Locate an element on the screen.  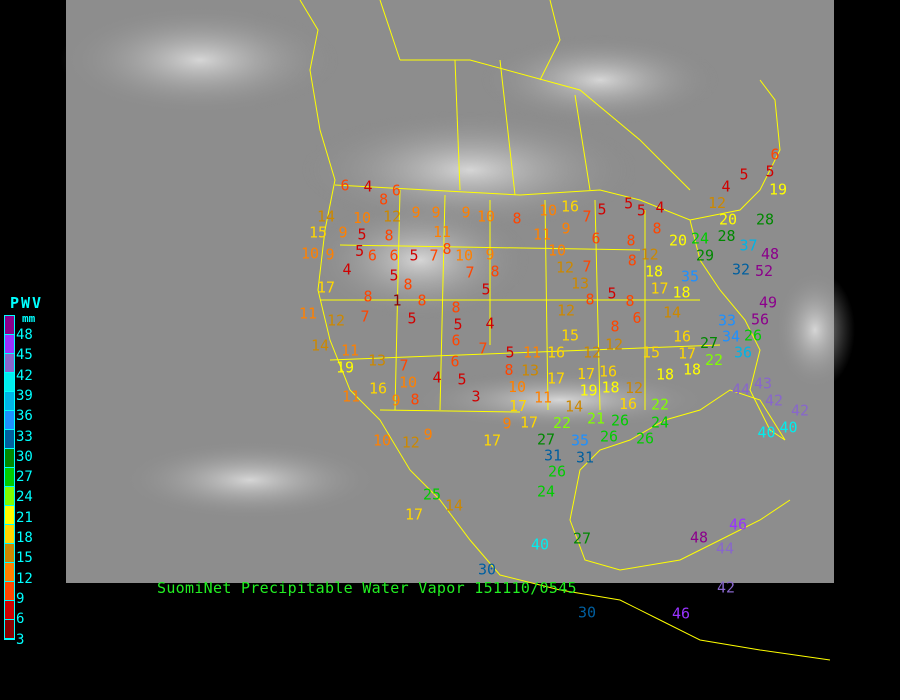
legend-label: 6 is located at coordinates (20, 619).